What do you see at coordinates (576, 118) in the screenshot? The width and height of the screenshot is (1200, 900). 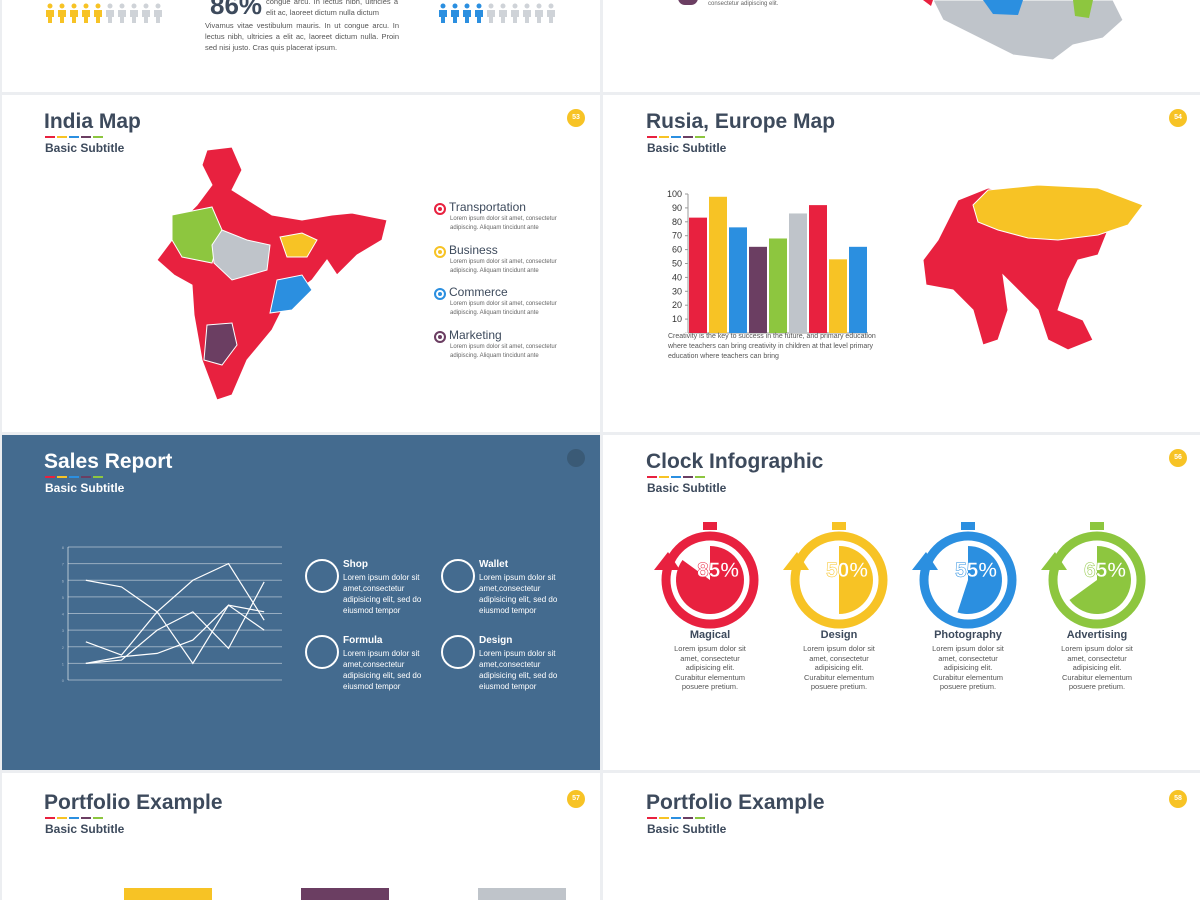 I see `page-number: 53` at bounding box center [576, 118].